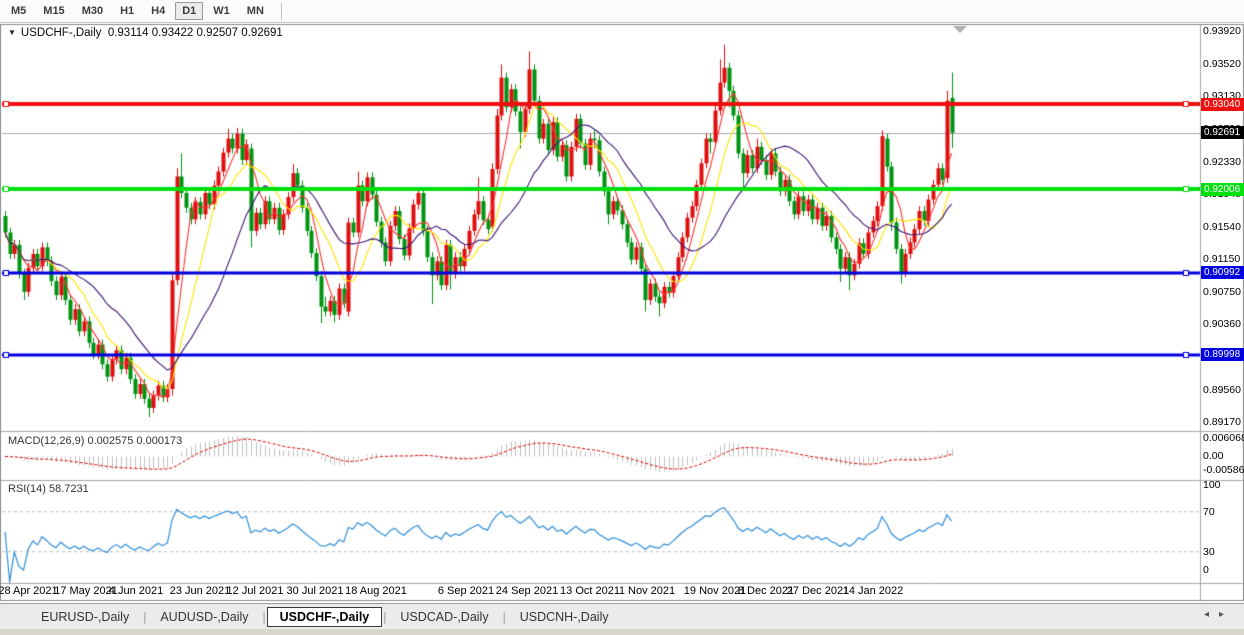  What do you see at coordinates (127, 11) in the screenshot?
I see `timeframe-button-h1: H1` at bounding box center [127, 11].